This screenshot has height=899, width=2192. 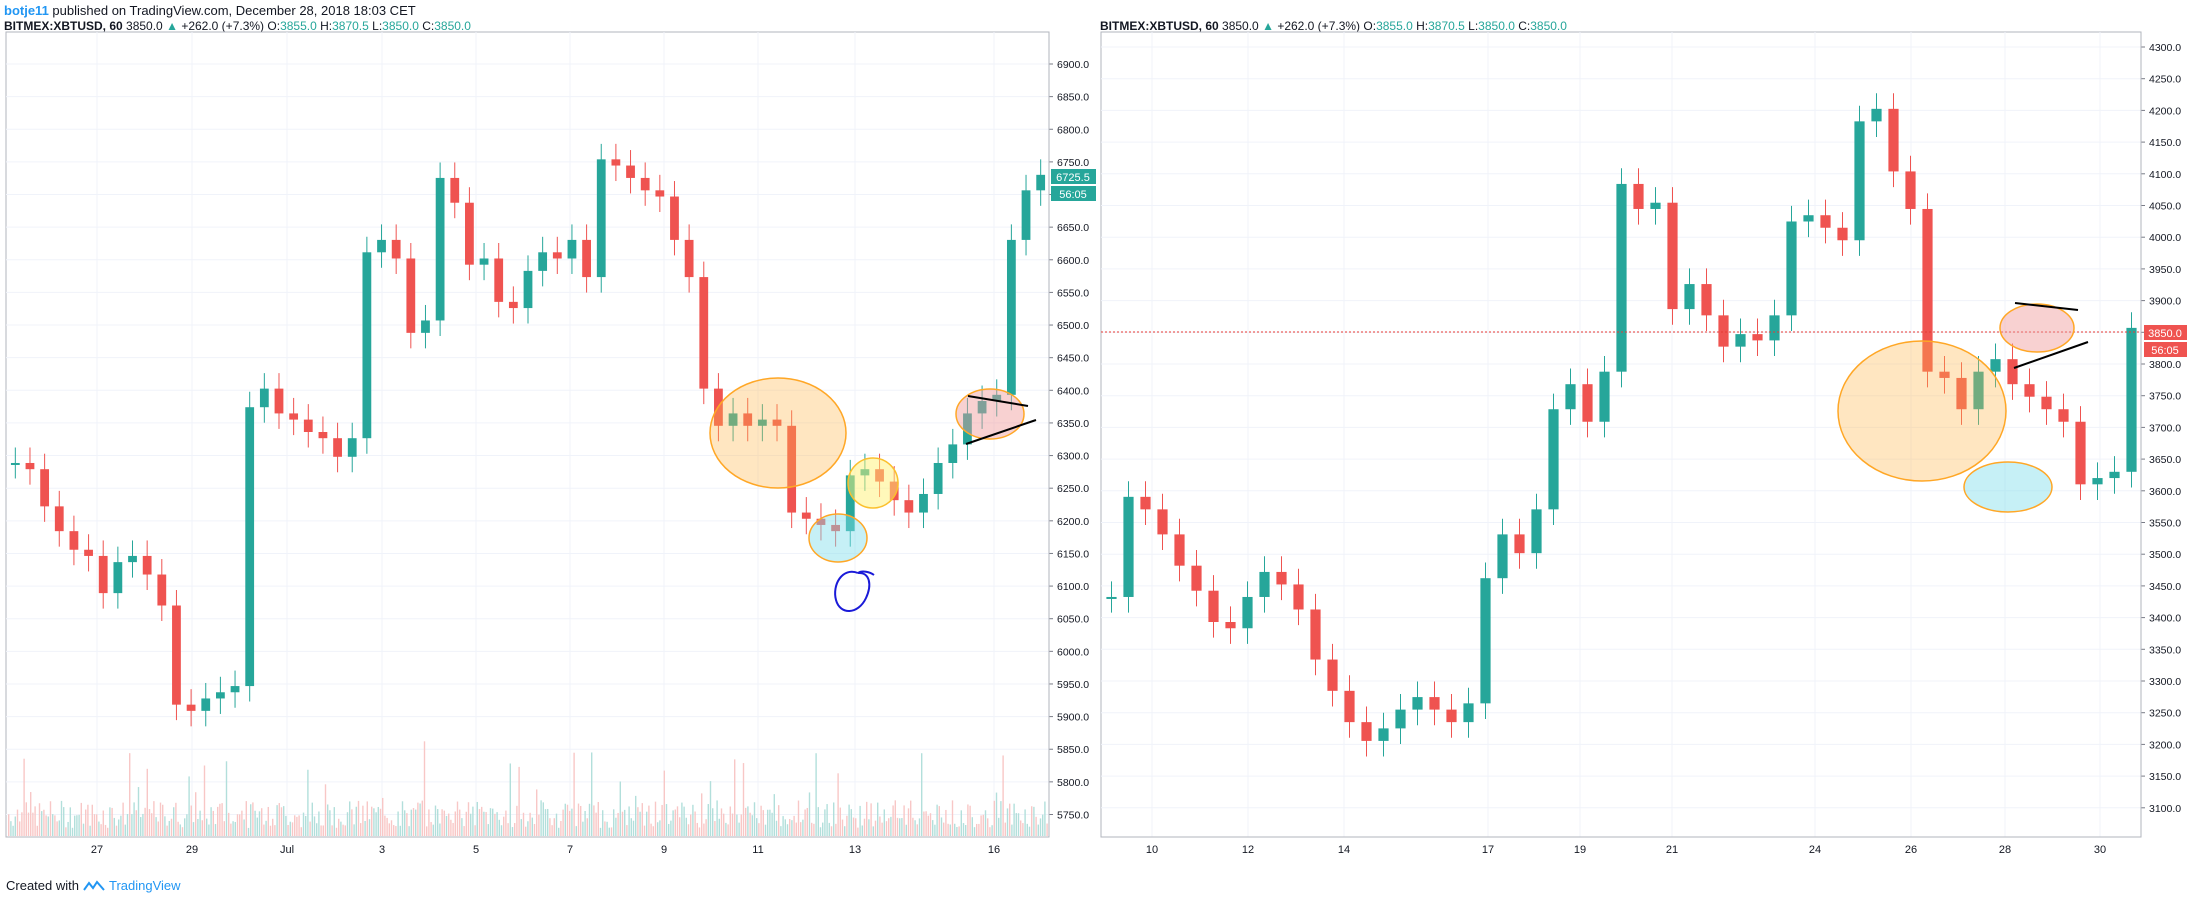 I want to click on low-value: 3850.0, so click(x=400, y=26).